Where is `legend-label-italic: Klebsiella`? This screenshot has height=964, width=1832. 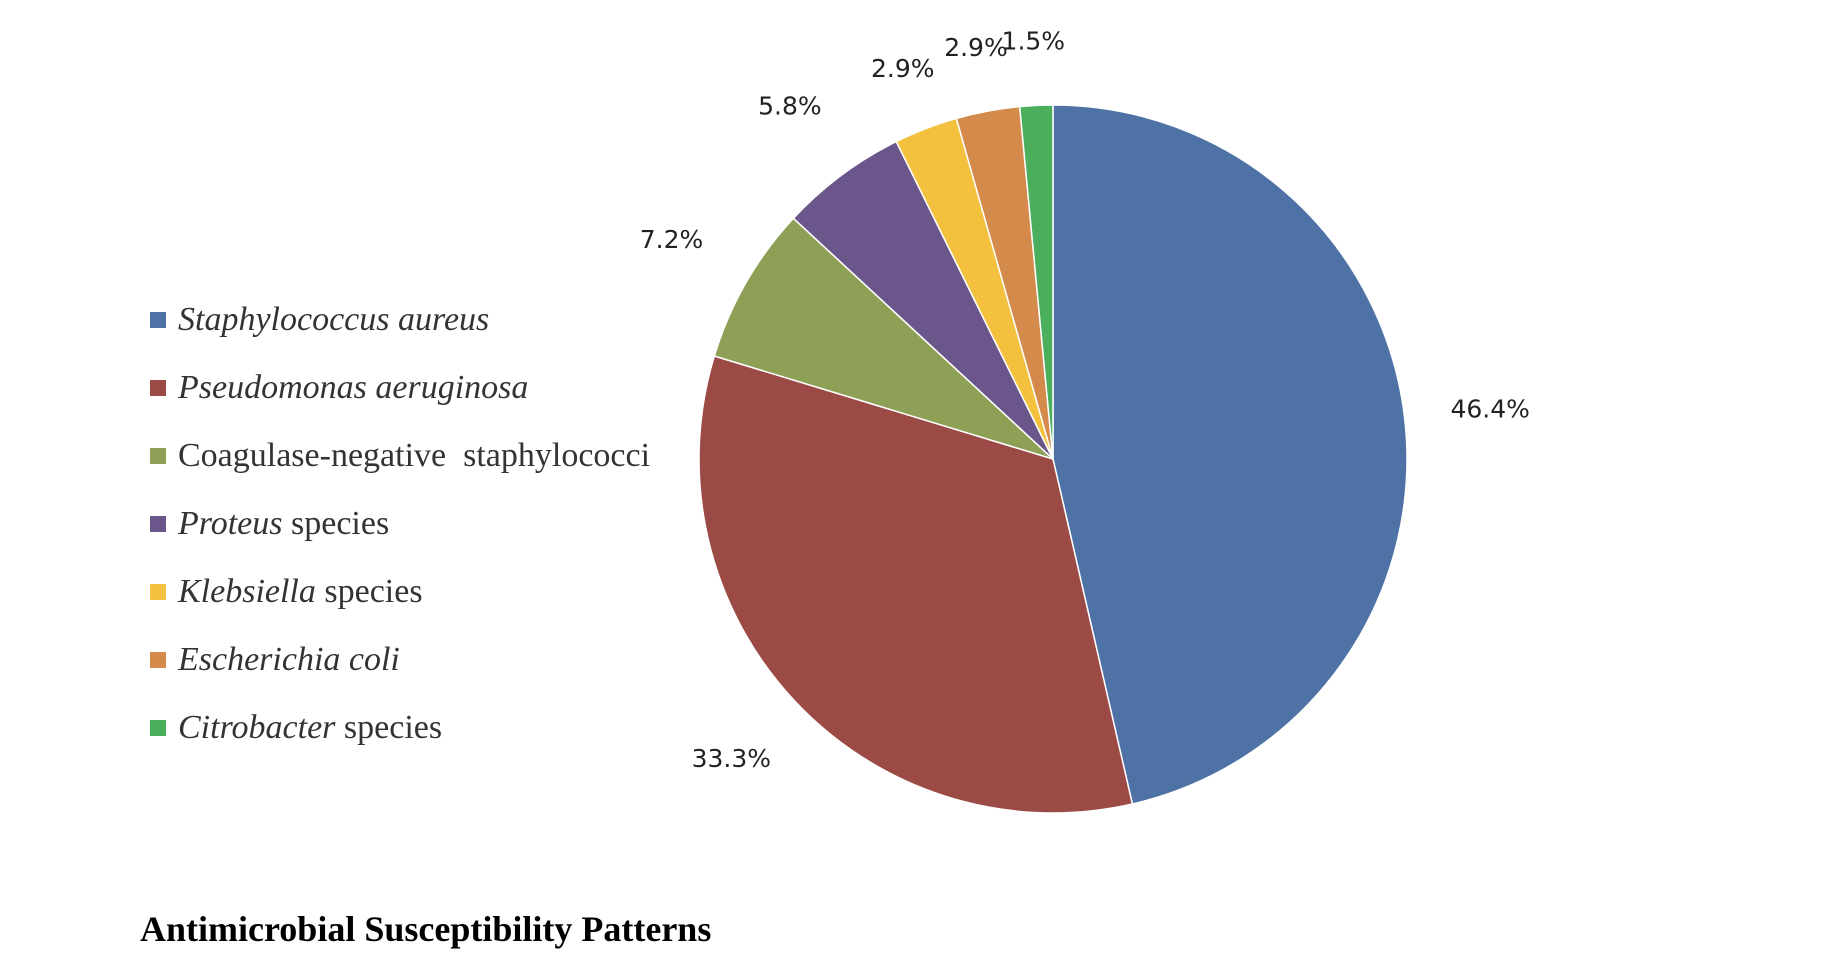
legend-label-italic: Klebsiella is located at coordinates (247, 591).